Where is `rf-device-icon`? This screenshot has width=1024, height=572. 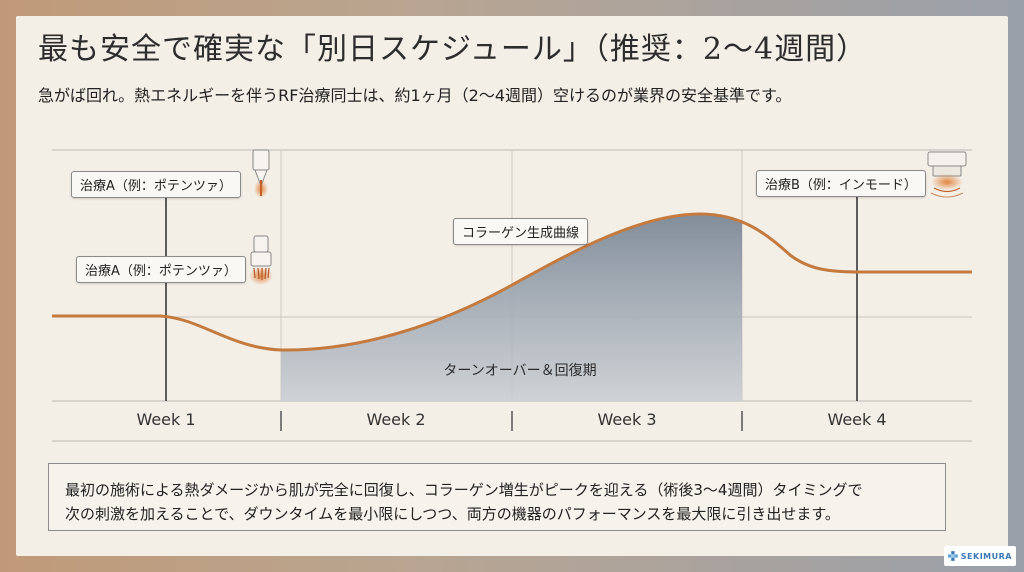
rf-device-icon is located at coordinates (947, 174).